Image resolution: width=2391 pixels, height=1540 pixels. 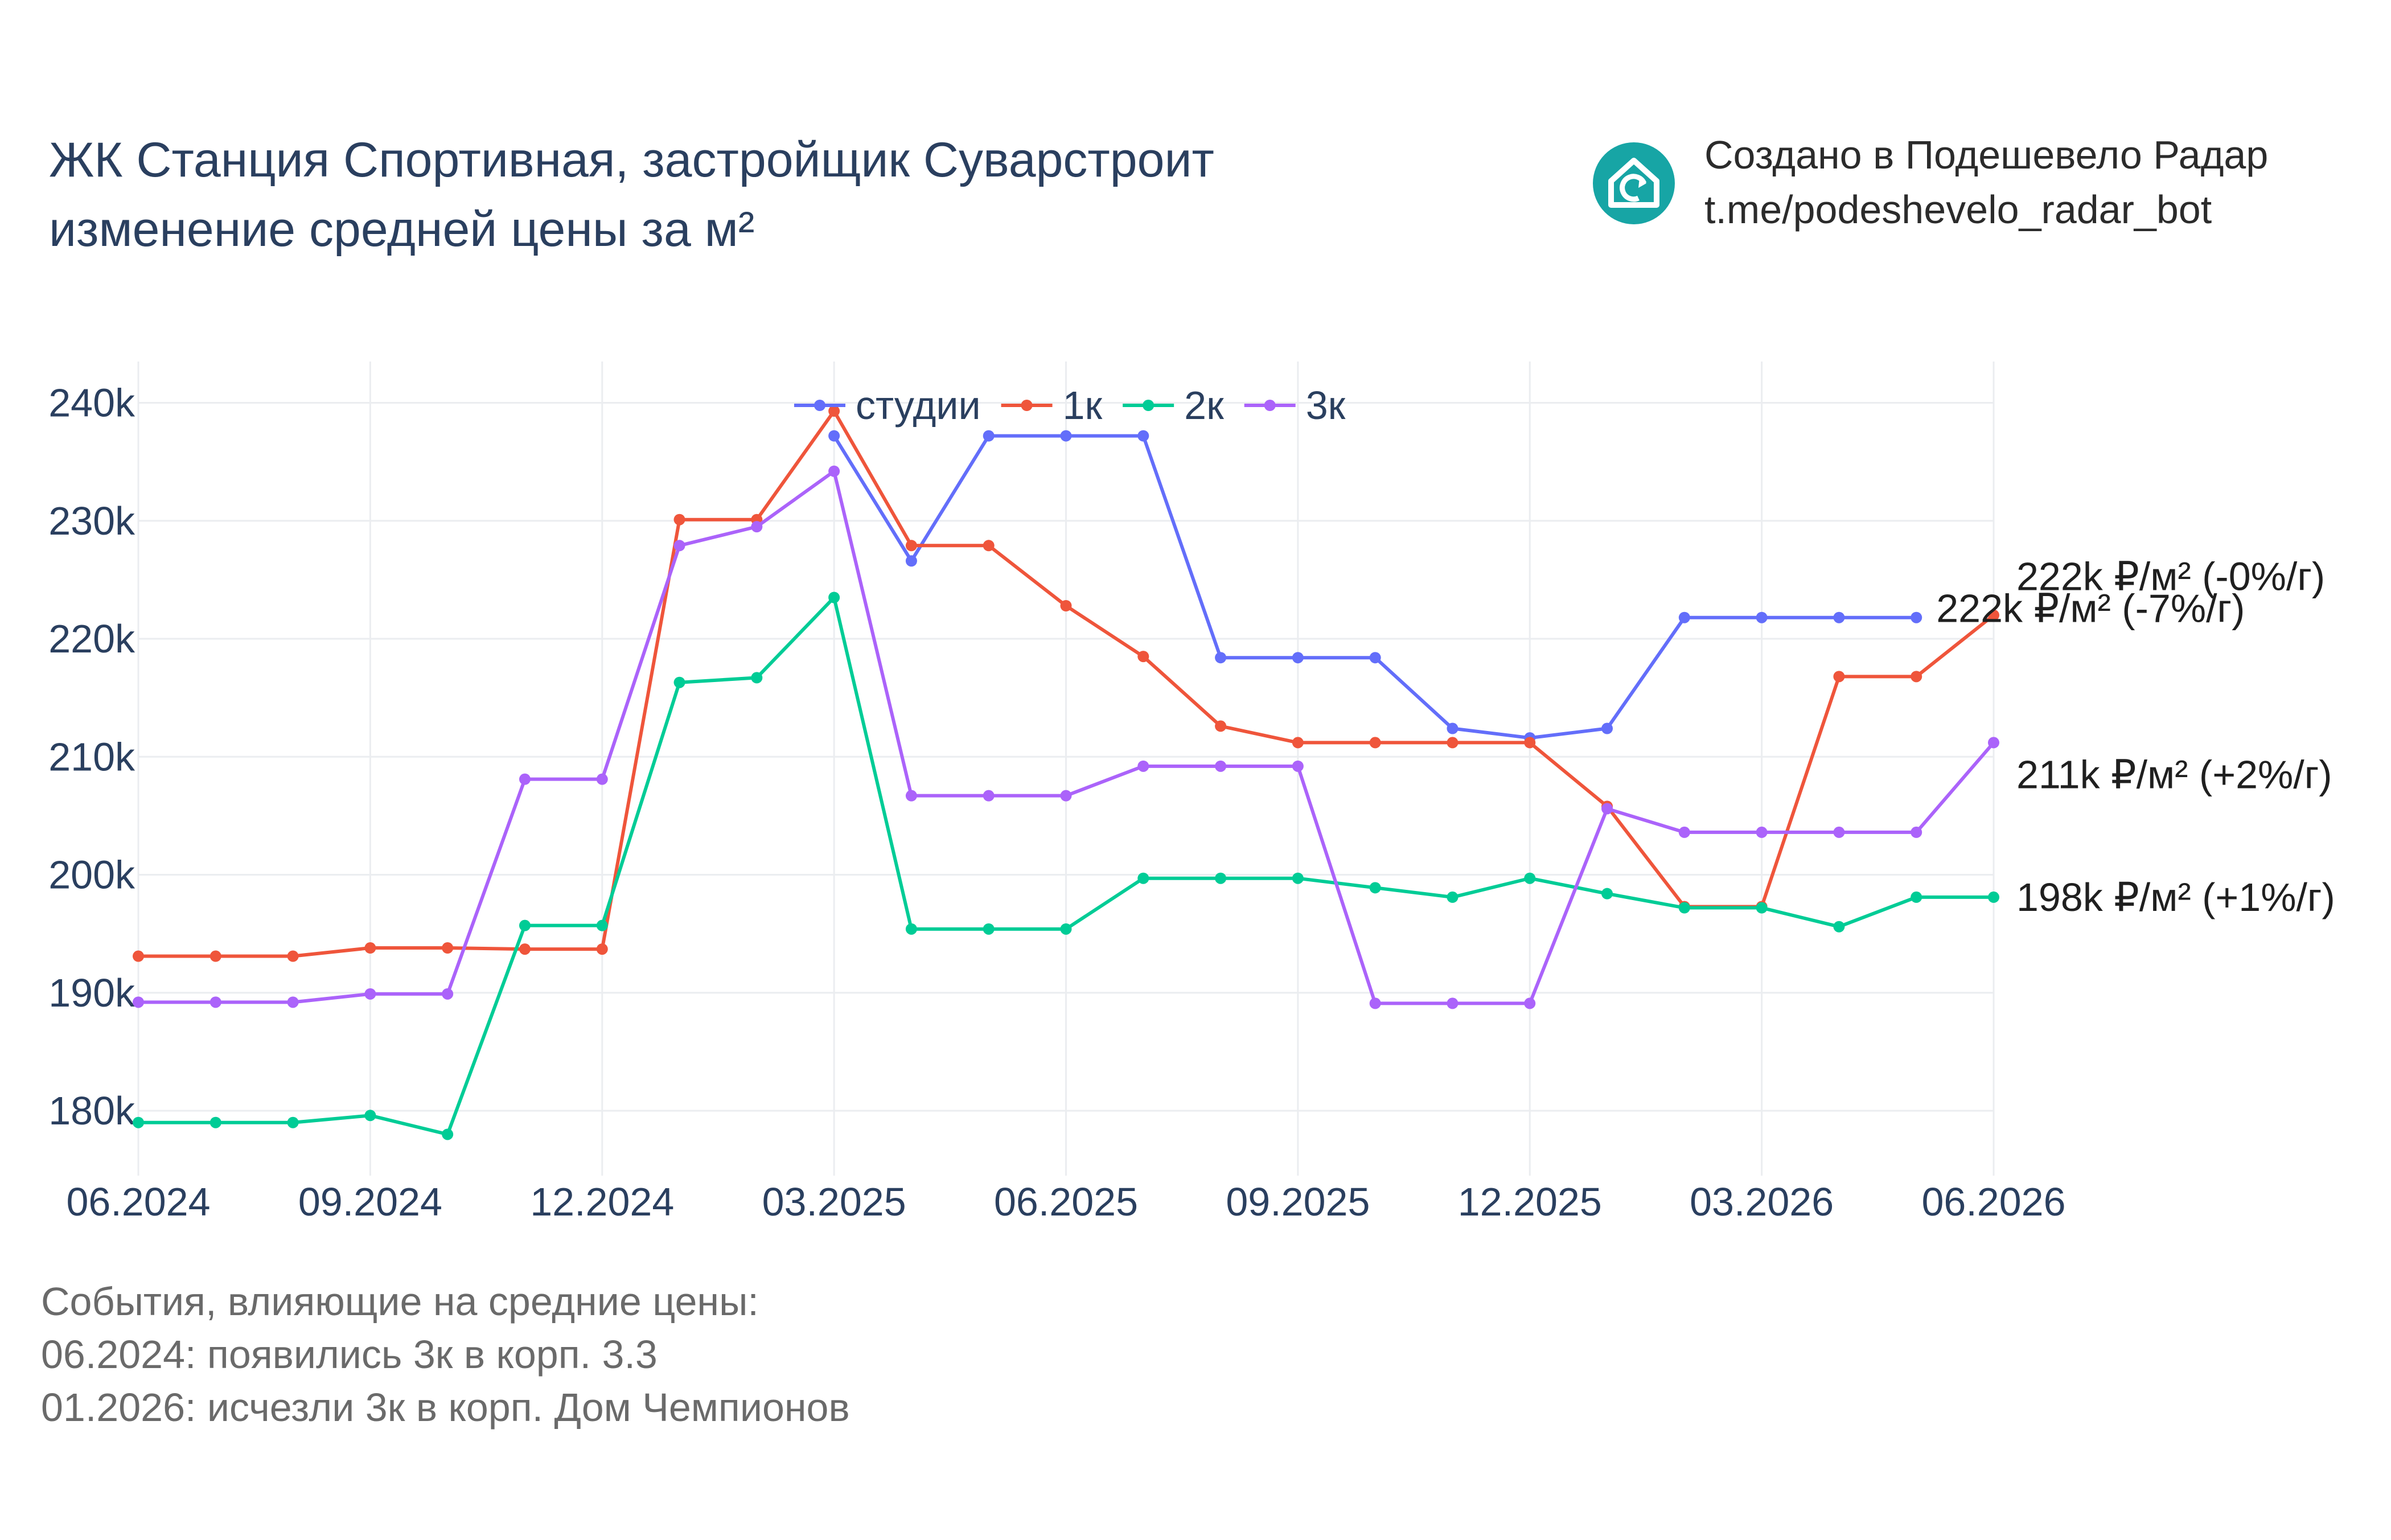 What do you see at coordinates (1052, 405) in the screenshot?
I see `legend-item: 1к` at bounding box center [1052, 405].